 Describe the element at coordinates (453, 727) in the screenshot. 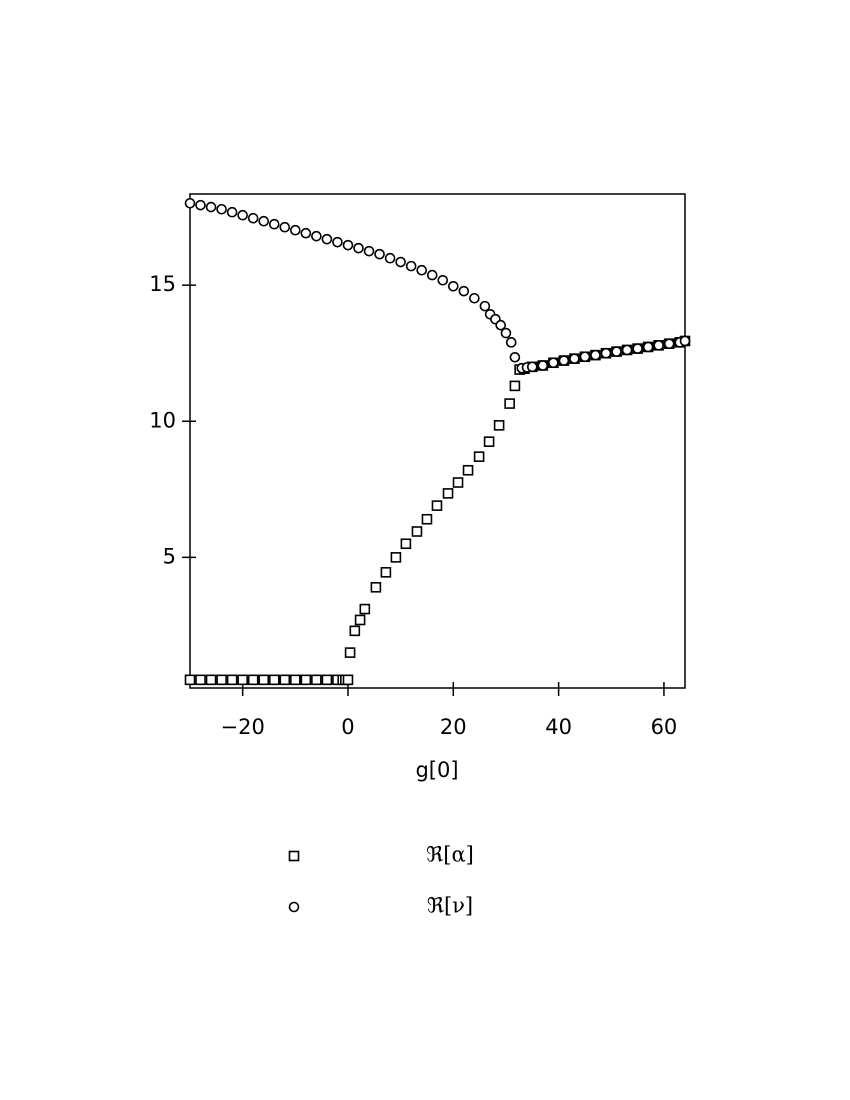

I see `x-tick-label: 20` at that location.